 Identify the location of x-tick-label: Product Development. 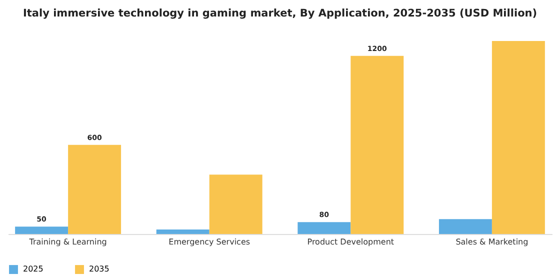
(350, 242).